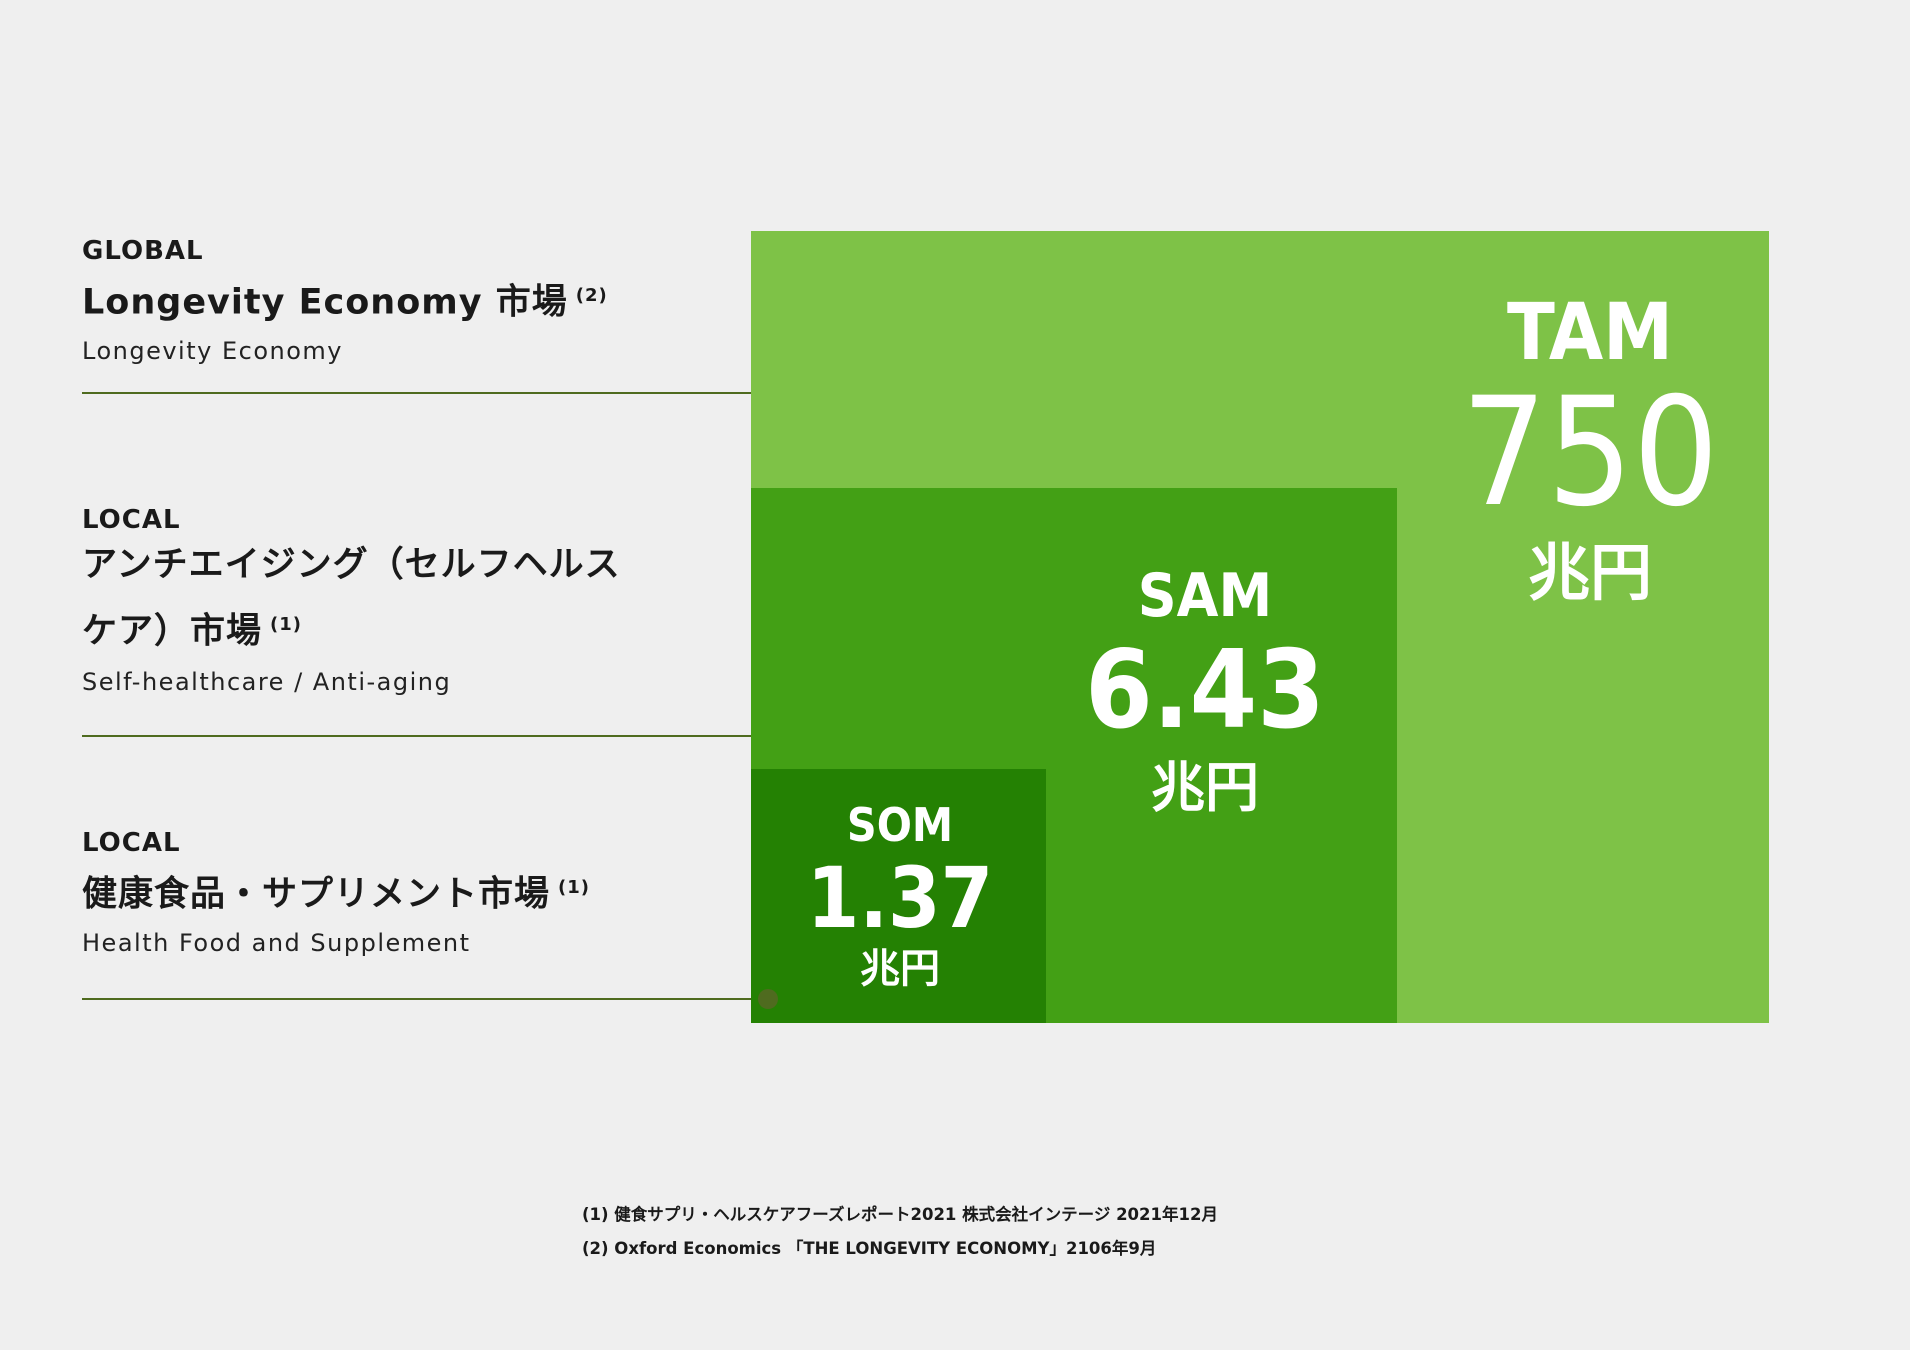 The width and height of the screenshot is (1910, 1350). I want to click on tam-text: TAM 750 兆円, so click(1590, 453).